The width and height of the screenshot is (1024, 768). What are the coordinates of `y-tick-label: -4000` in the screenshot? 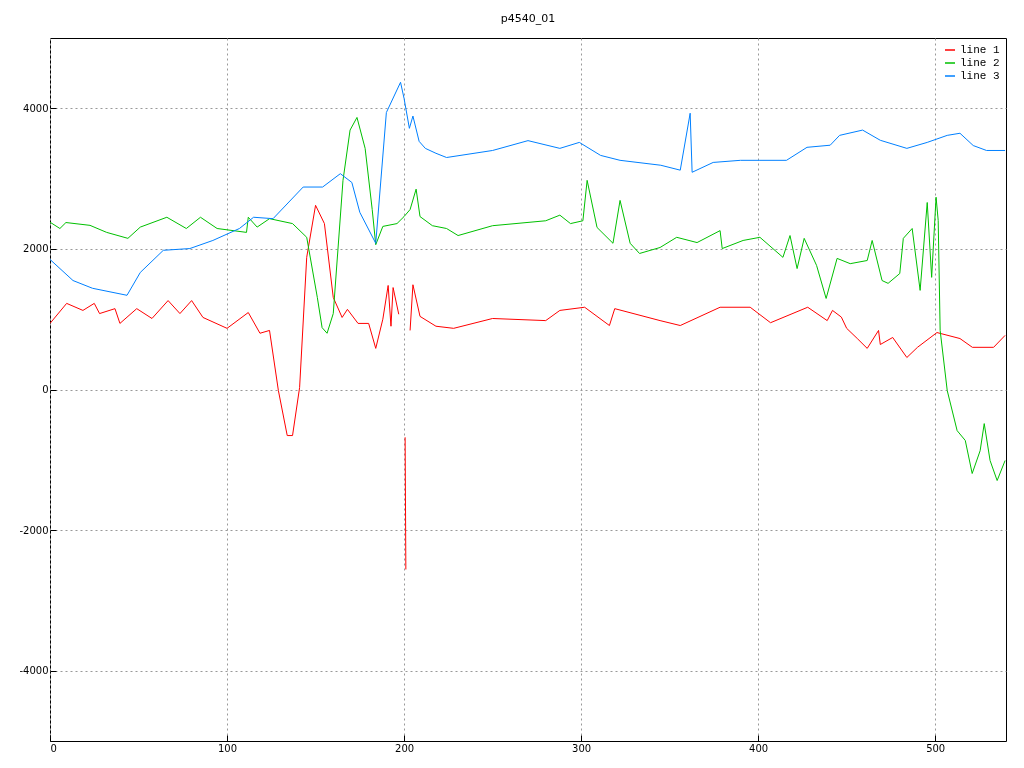 It's located at (34, 671).